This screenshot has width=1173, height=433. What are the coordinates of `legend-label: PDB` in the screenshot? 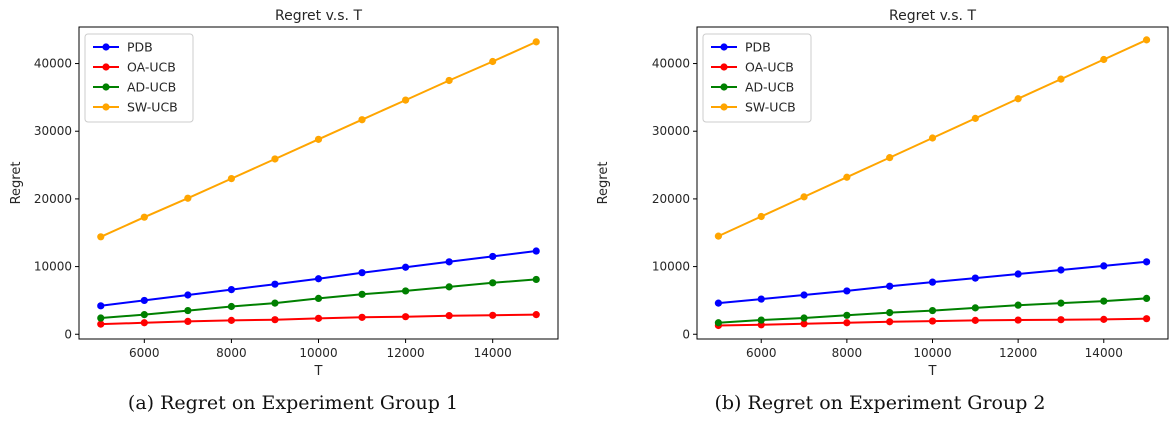 It's located at (140, 47).